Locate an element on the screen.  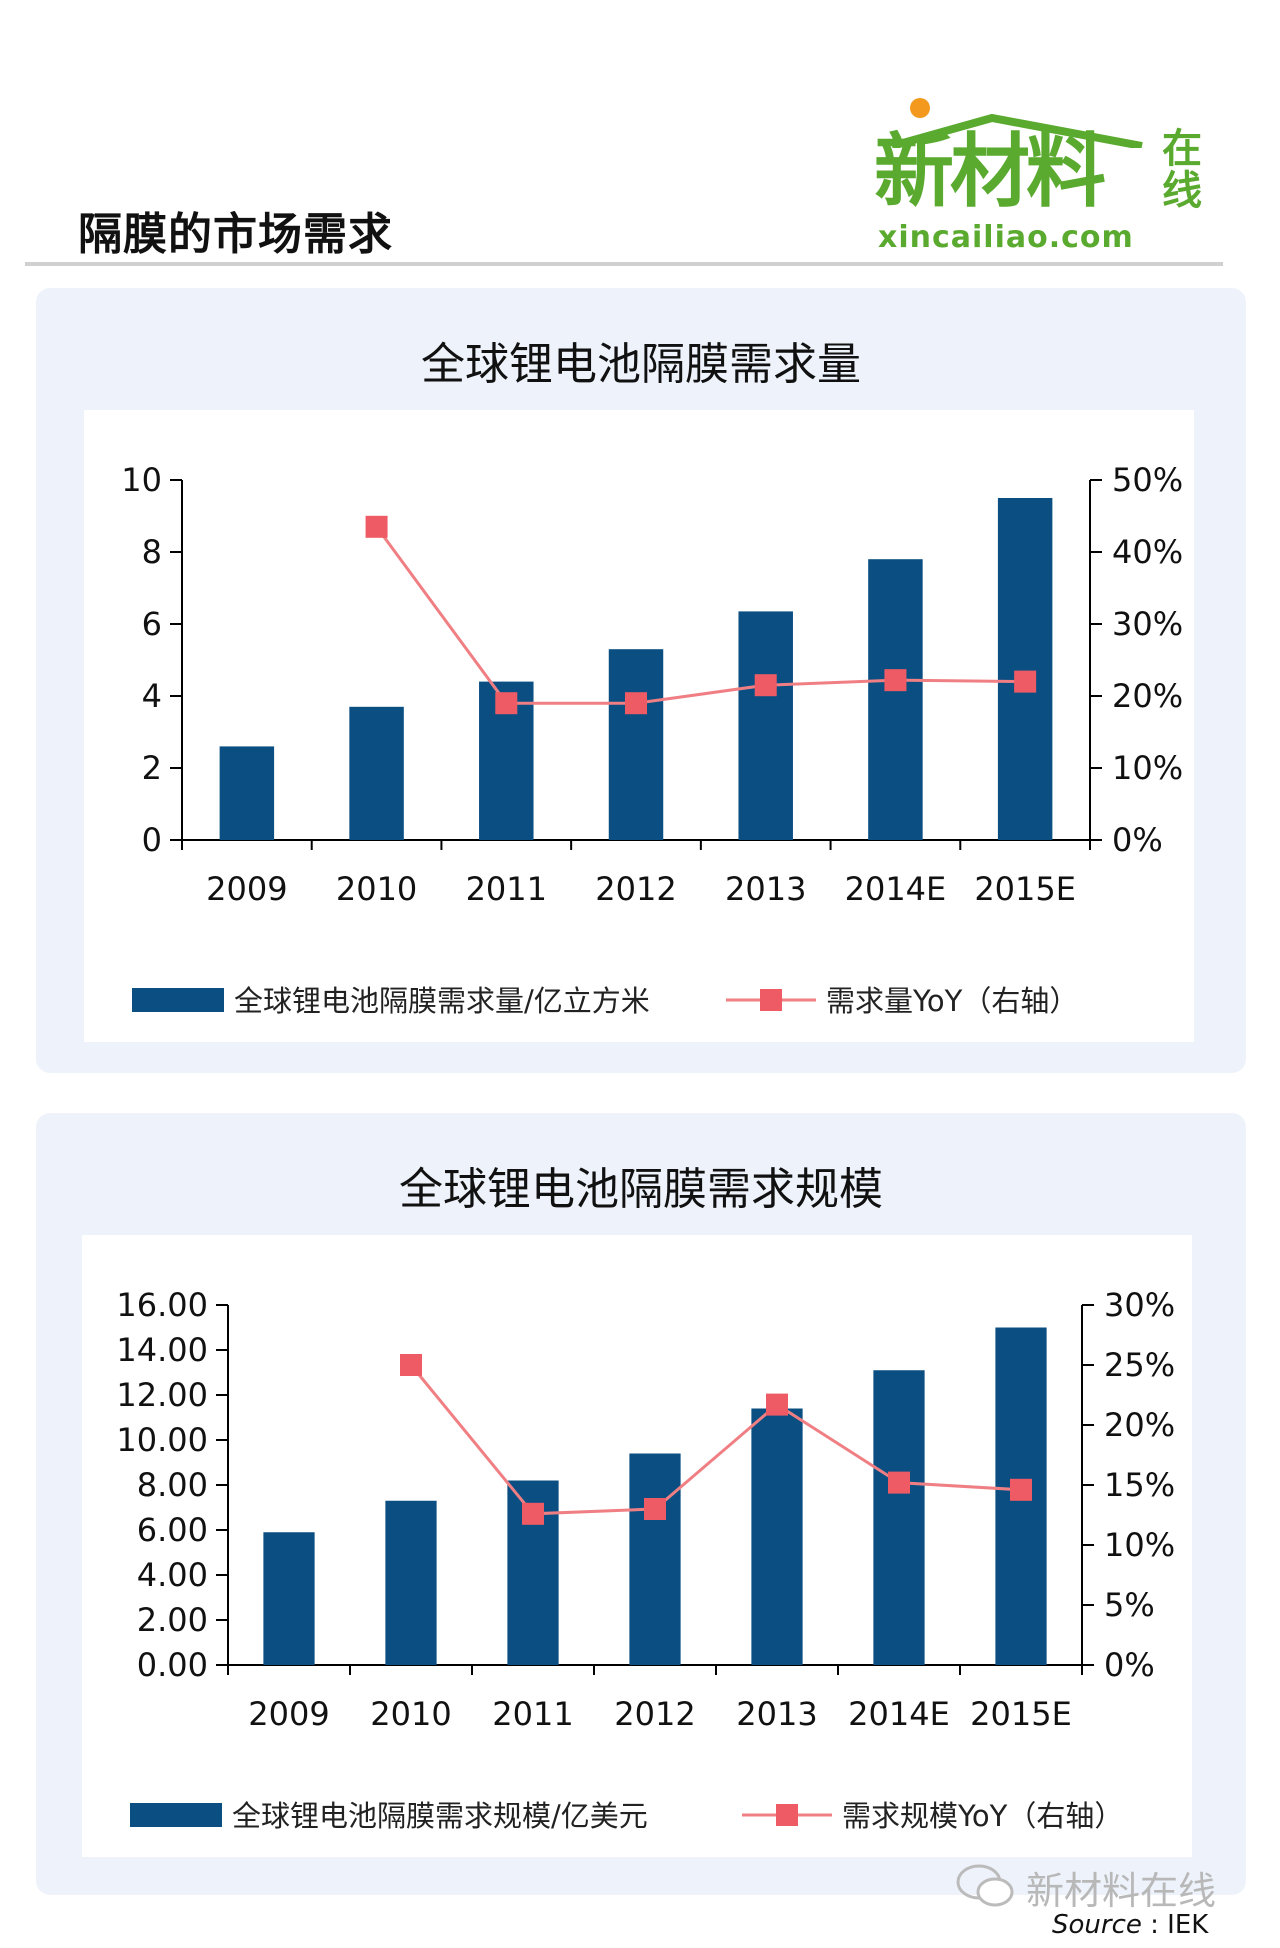
y-tick-label: 2 is located at coordinates (152, 768).